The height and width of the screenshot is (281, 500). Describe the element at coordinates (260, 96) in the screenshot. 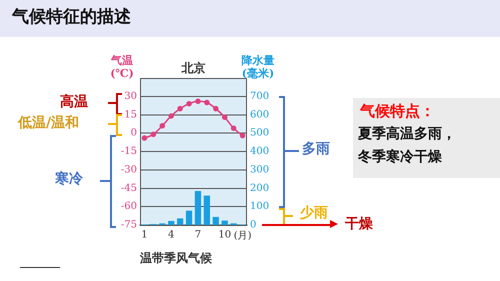

I see `y2-tick-label: 700` at that location.